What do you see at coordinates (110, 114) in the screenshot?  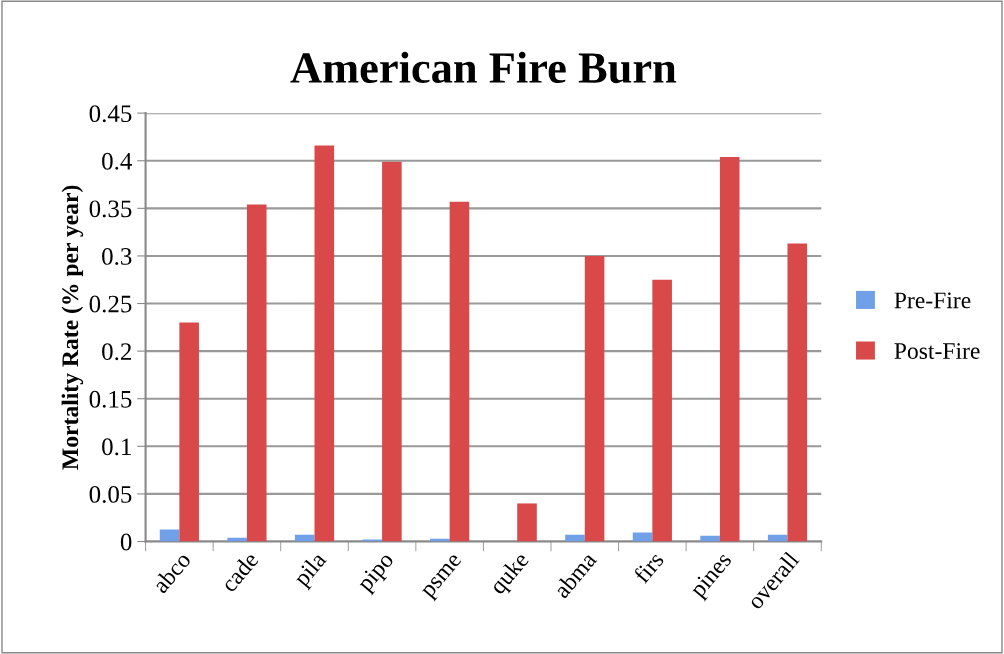 I see `y-tick-label: 0.45` at bounding box center [110, 114].